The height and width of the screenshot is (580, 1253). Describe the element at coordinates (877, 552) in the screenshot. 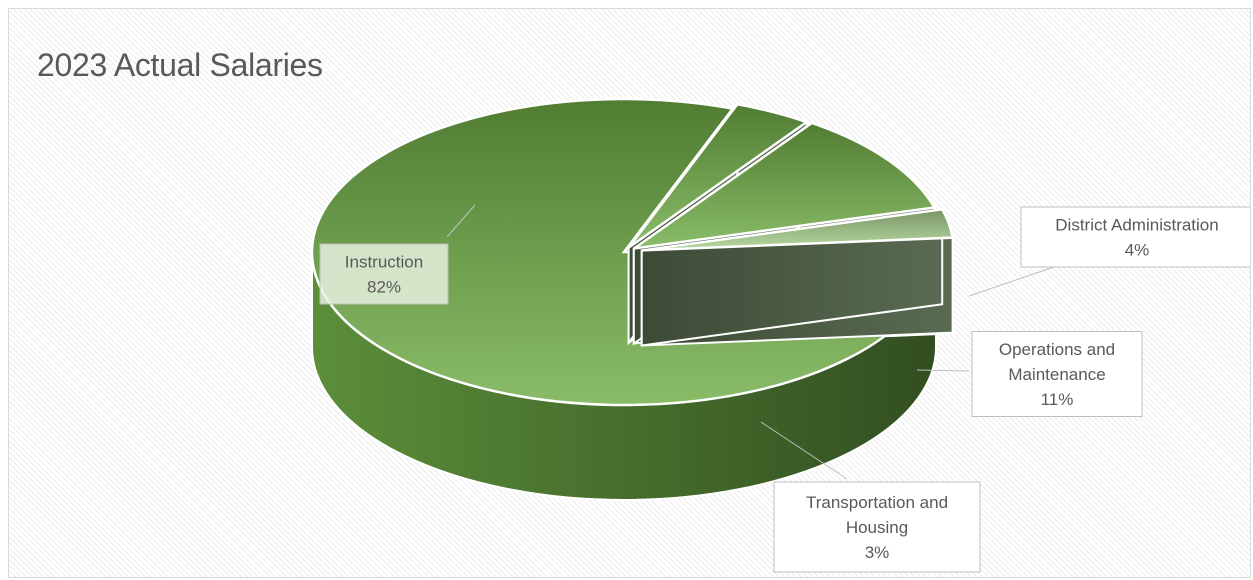

I see `data-label-percent: 3%` at that location.